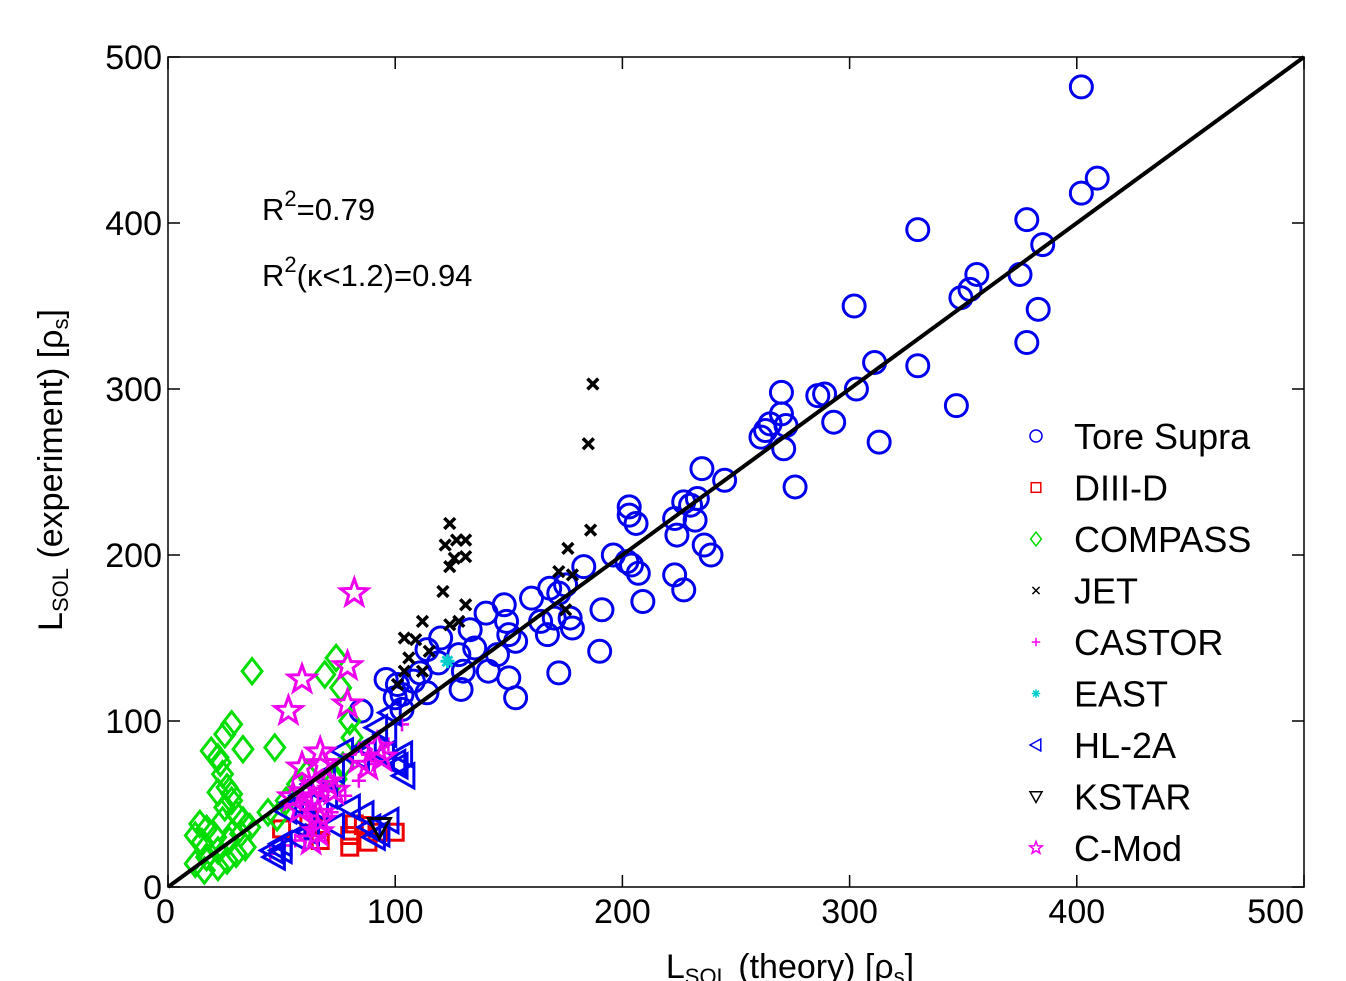 The height and width of the screenshot is (981, 1346). I want to click on y-tick-label: 400, so click(133, 224).